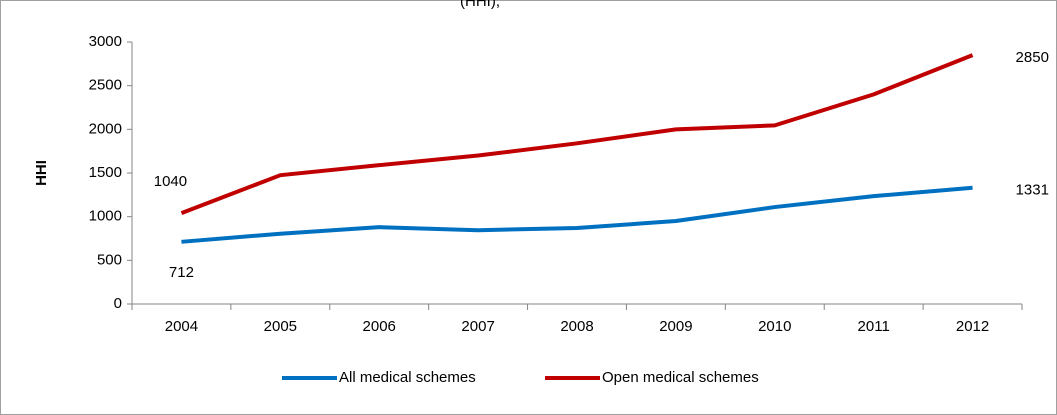 This screenshot has width=1057, height=415. I want to click on data-label: 1040, so click(170, 181).